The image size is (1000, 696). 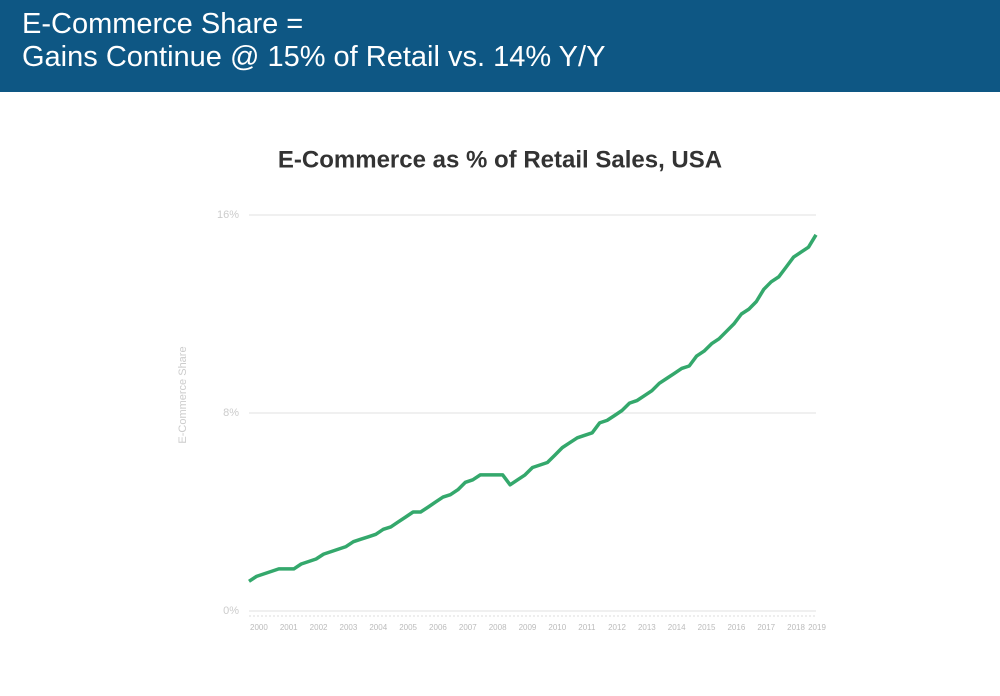 I want to click on x-tick-label: 2005, so click(x=408, y=627).